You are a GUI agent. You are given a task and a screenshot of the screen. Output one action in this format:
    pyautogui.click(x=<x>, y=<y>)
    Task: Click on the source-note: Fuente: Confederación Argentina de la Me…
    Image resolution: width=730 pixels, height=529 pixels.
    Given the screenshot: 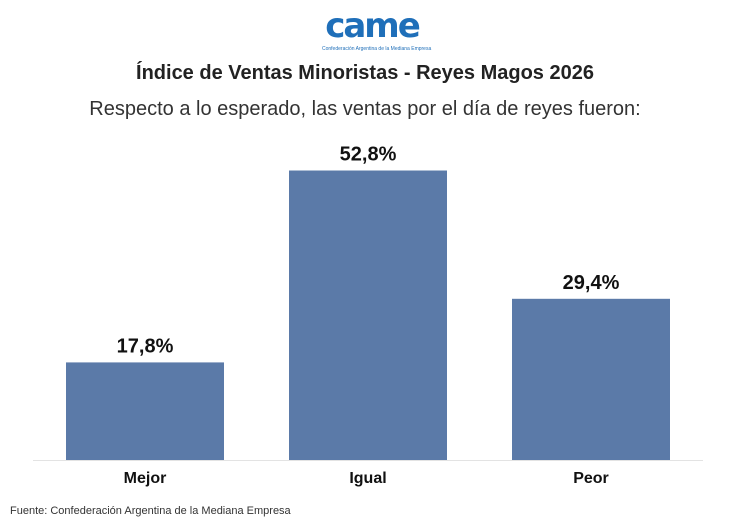 What is the action you would take?
    pyautogui.click(x=150, y=511)
    